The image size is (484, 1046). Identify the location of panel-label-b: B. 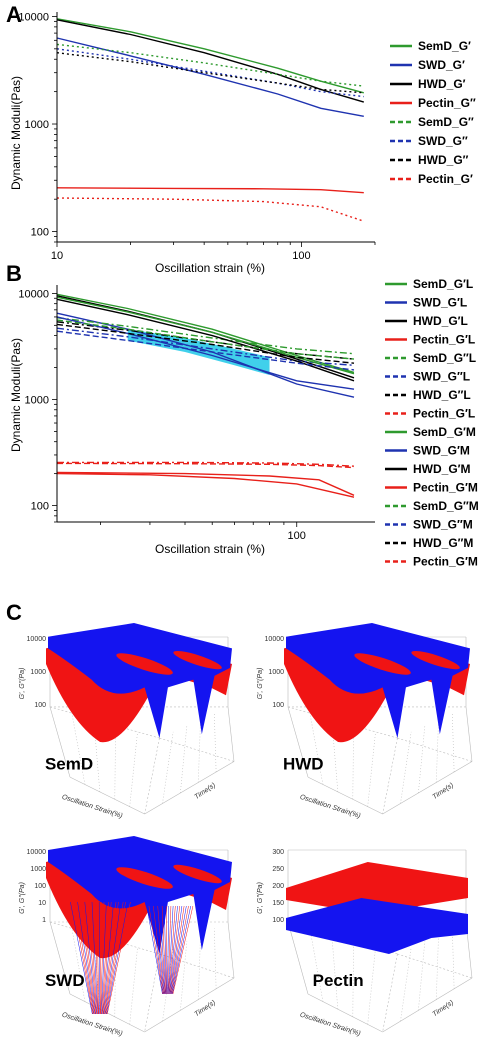
(14, 273).